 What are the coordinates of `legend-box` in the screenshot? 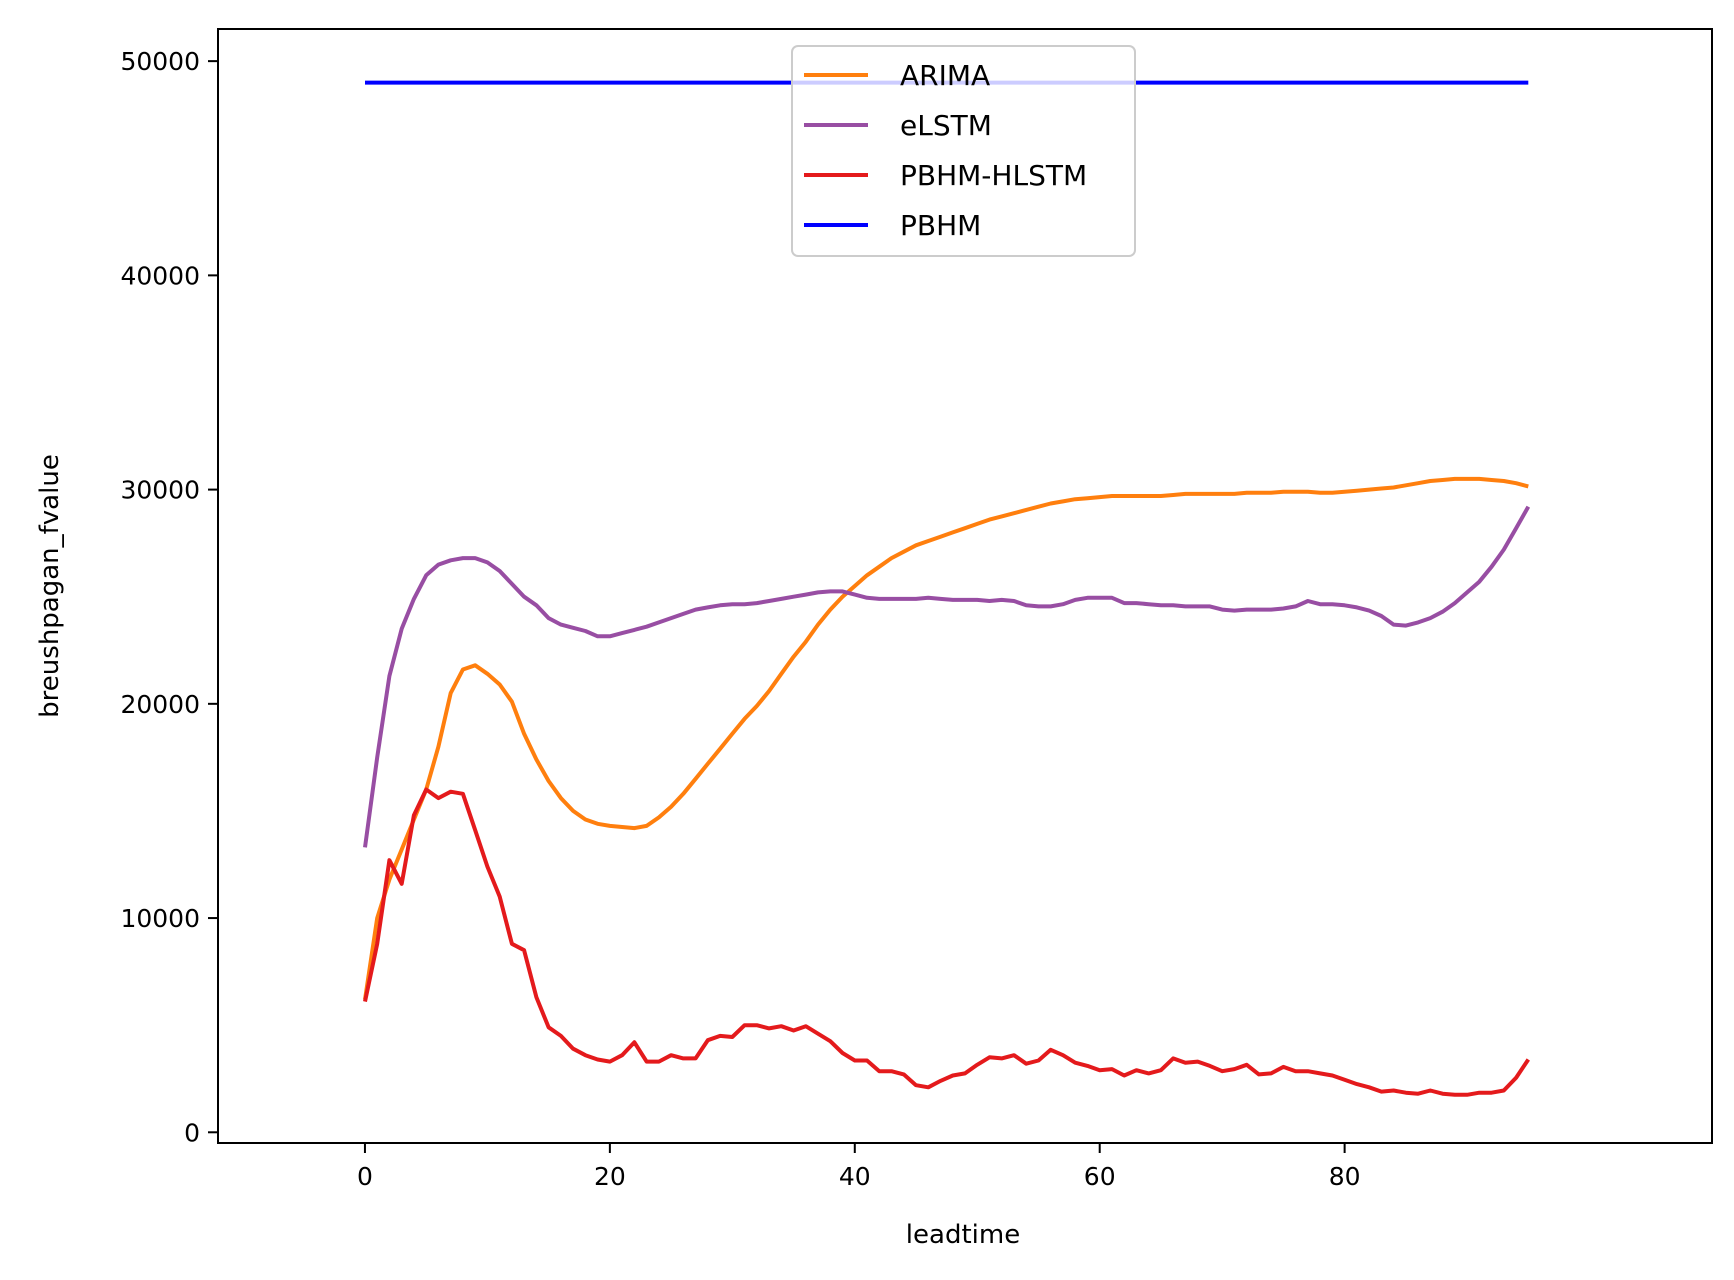 It's located at (963, 151).